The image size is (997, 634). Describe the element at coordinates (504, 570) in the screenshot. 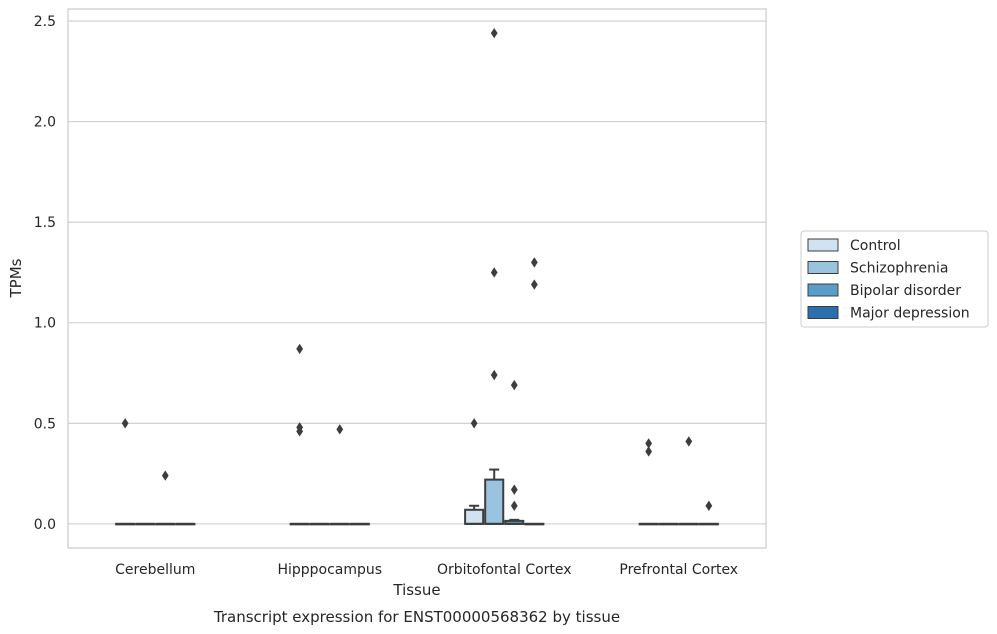

I see `x-tick-label: Orbitofontal Cortex` at that location.